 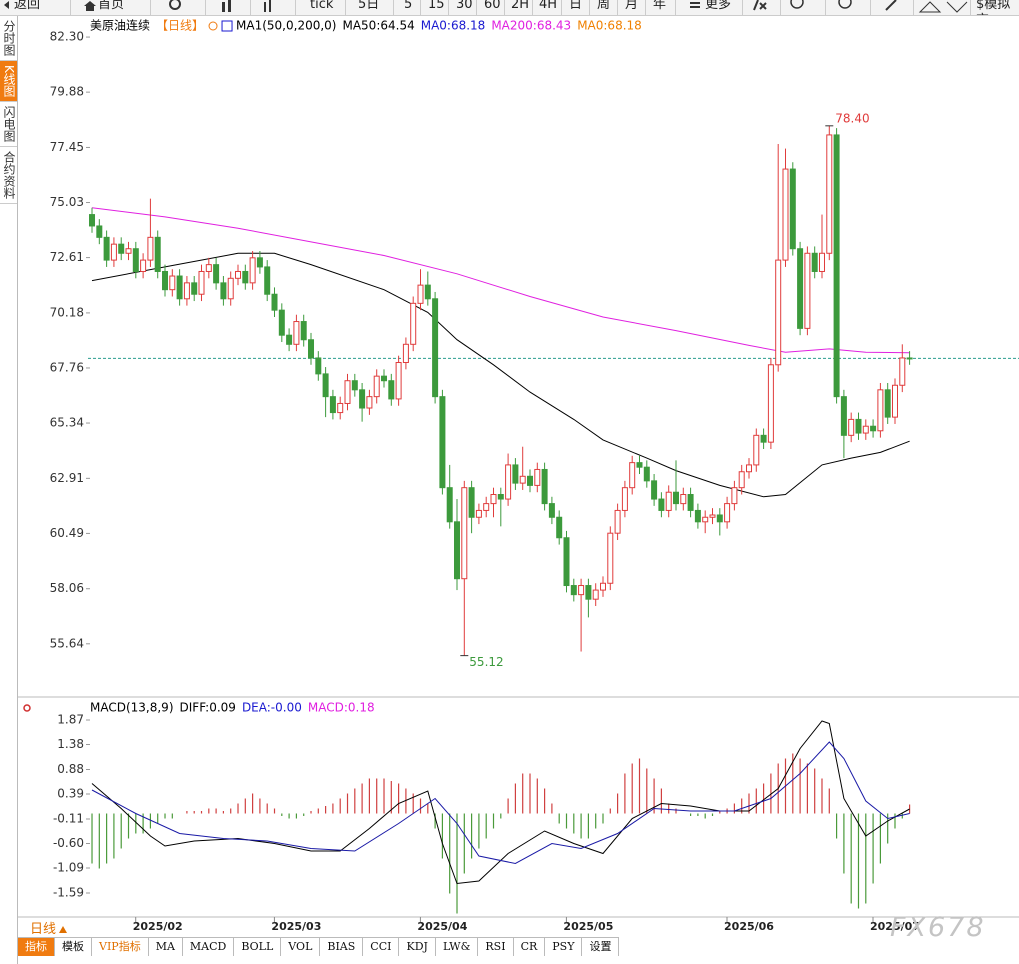 I want to click on home-icon, so click(x=90, y=6).